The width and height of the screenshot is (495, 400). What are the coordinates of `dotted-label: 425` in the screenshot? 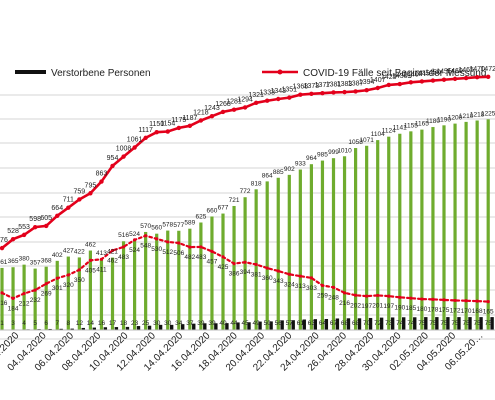 It's located at (223, 267).